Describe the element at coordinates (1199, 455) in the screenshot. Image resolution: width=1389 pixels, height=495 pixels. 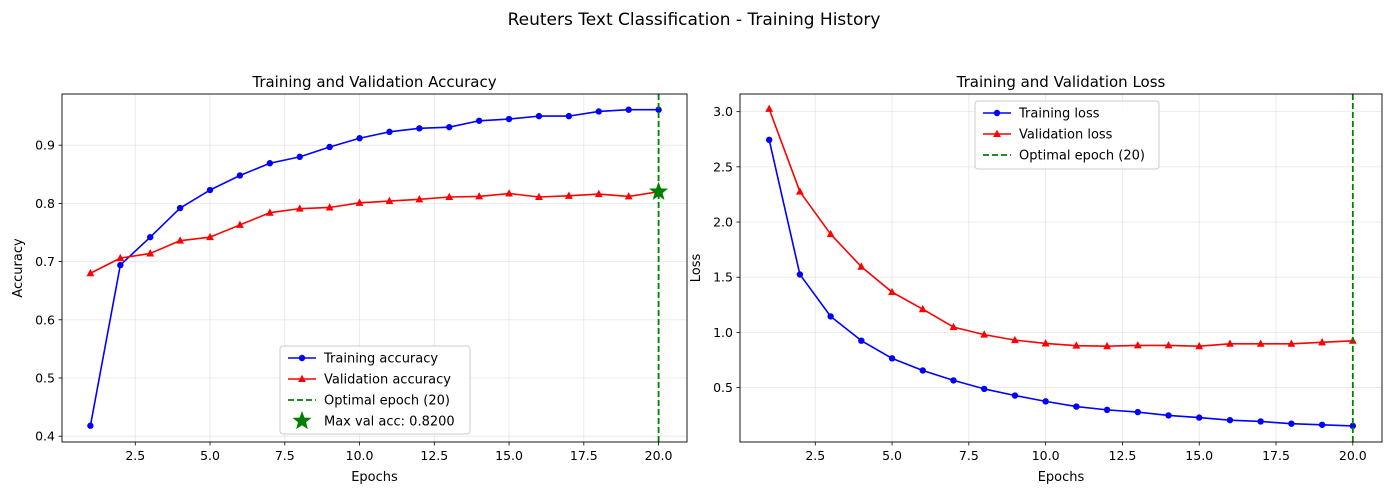
I see `x-tick-label: 15.0` at that location.